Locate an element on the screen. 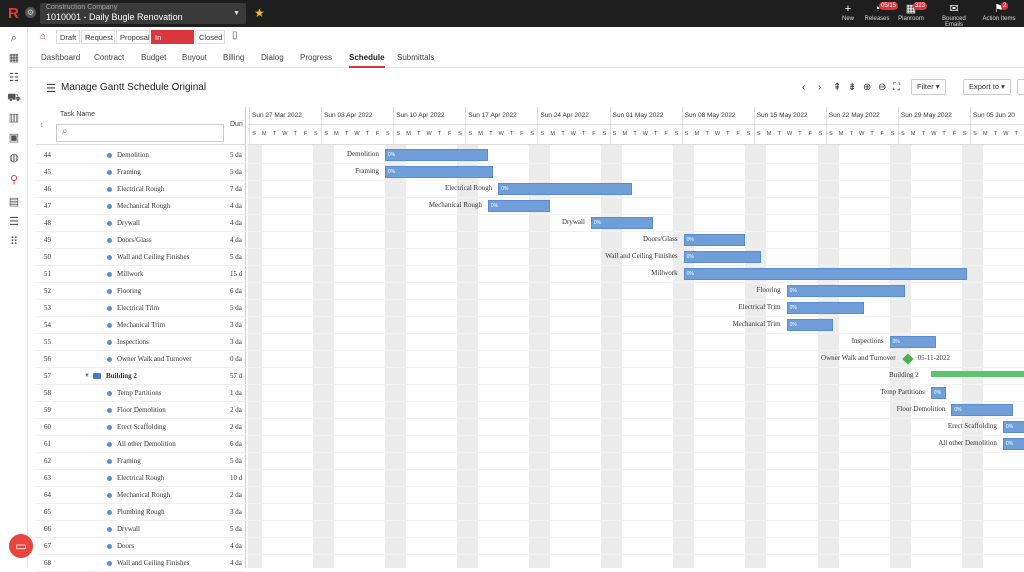 This screenshot has height=572, width=1024. chat-icon: ▭ is located at coordinates (21, 546).